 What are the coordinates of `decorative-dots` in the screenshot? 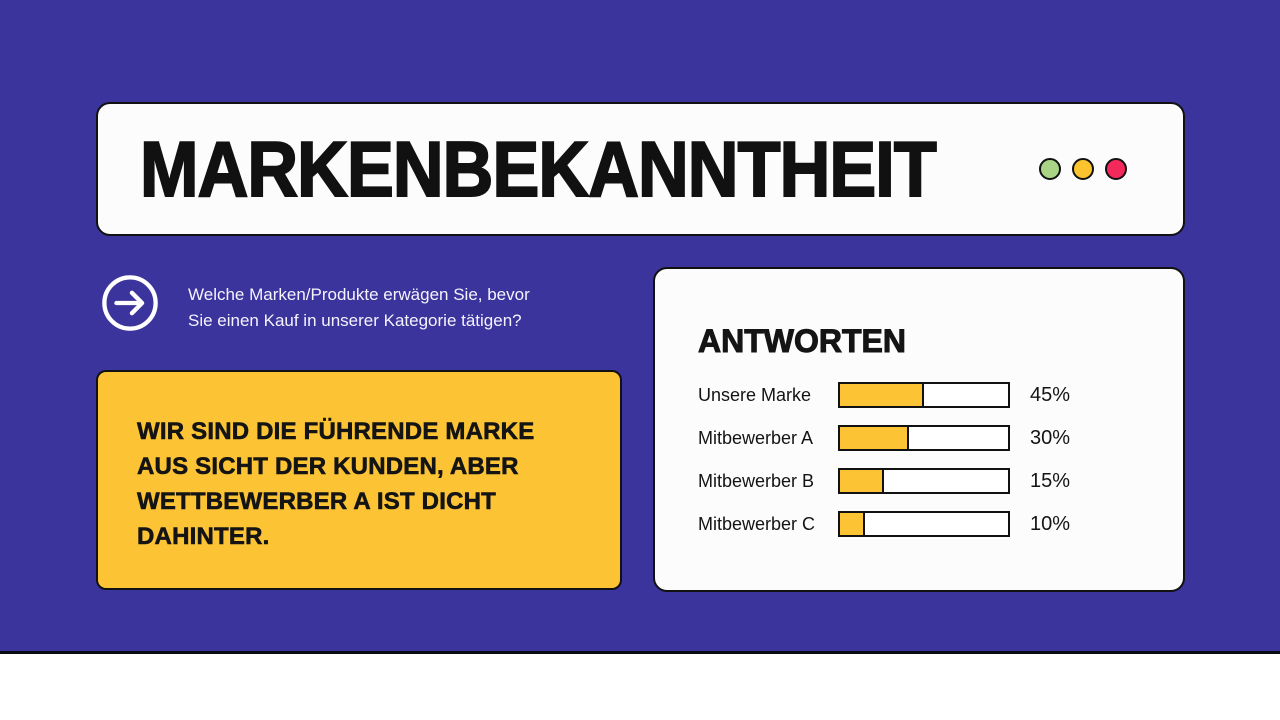 It's located at (1083, 169).